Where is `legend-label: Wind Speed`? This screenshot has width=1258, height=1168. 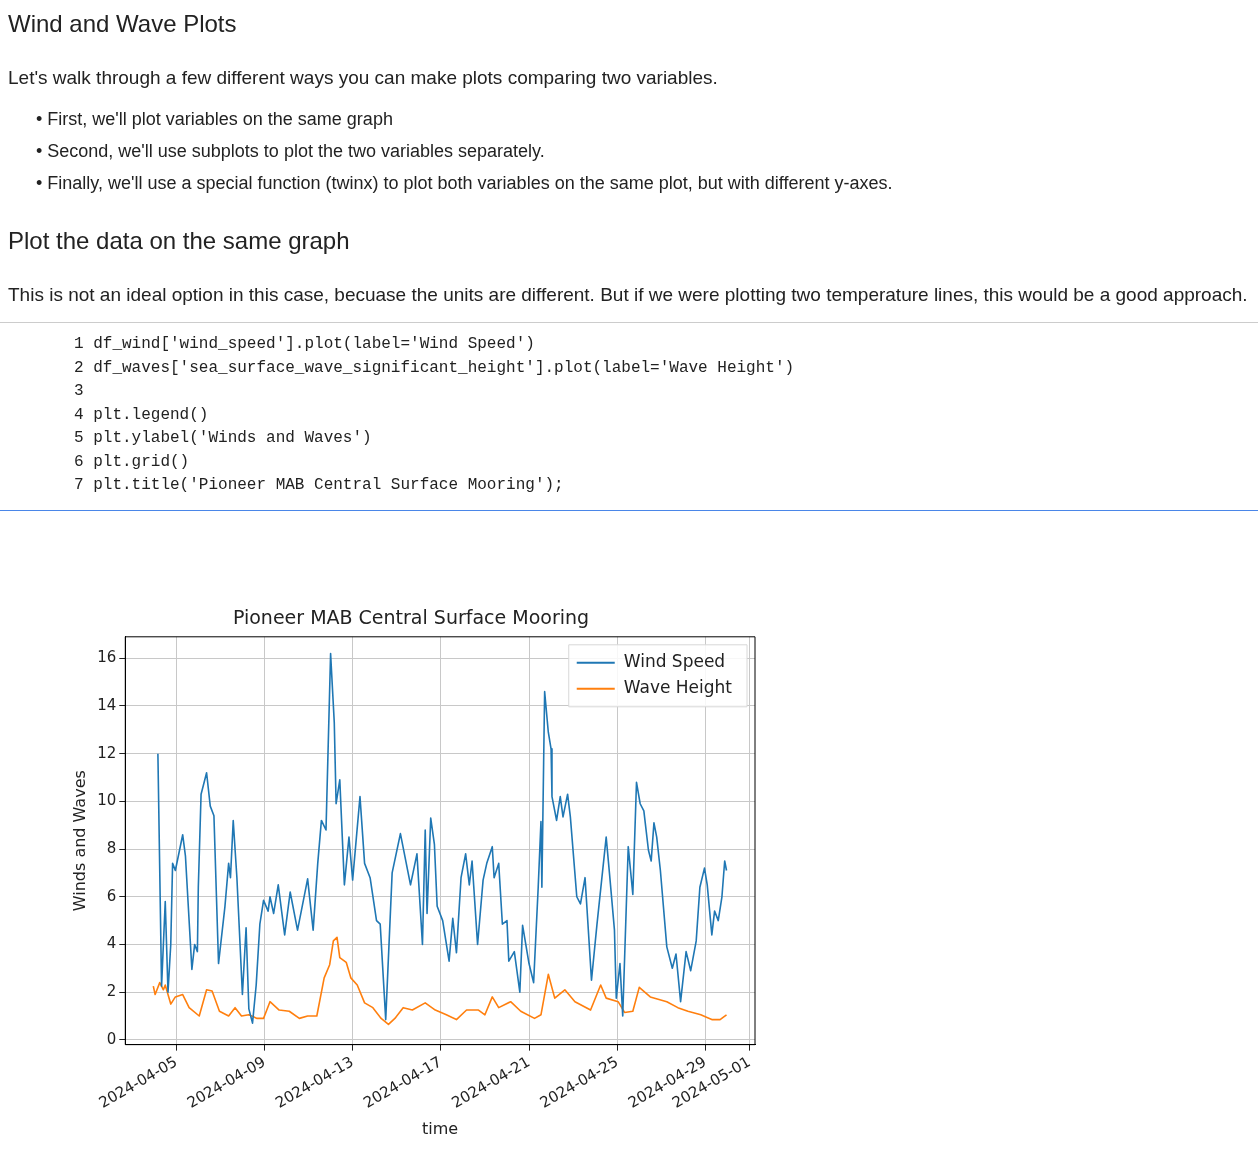
legend-label: Wind Speed is located at coordinates (674, 661).